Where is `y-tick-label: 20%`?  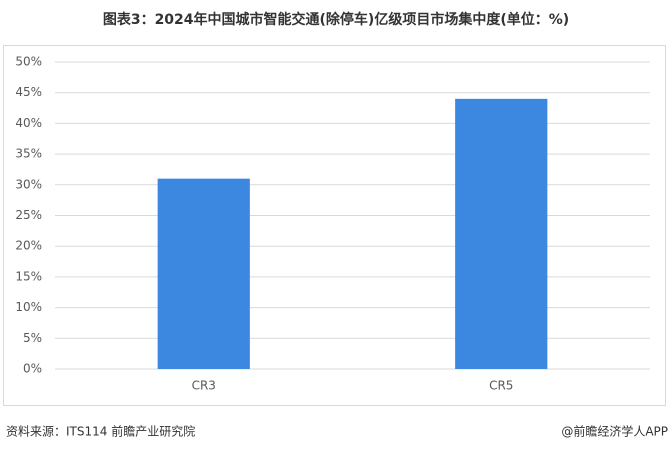
y-tick-label: 20% is located at coordinates (28, 246).